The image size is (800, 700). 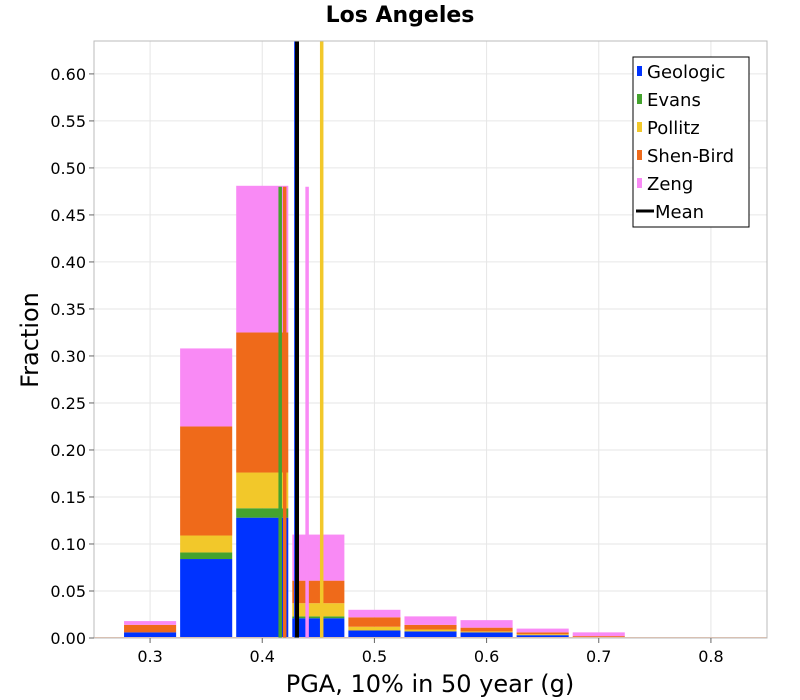 What do you see at coordinates (645, 211) in the screenshot?
I see `legend-swatch-mean` at bounding box center [645, 211].